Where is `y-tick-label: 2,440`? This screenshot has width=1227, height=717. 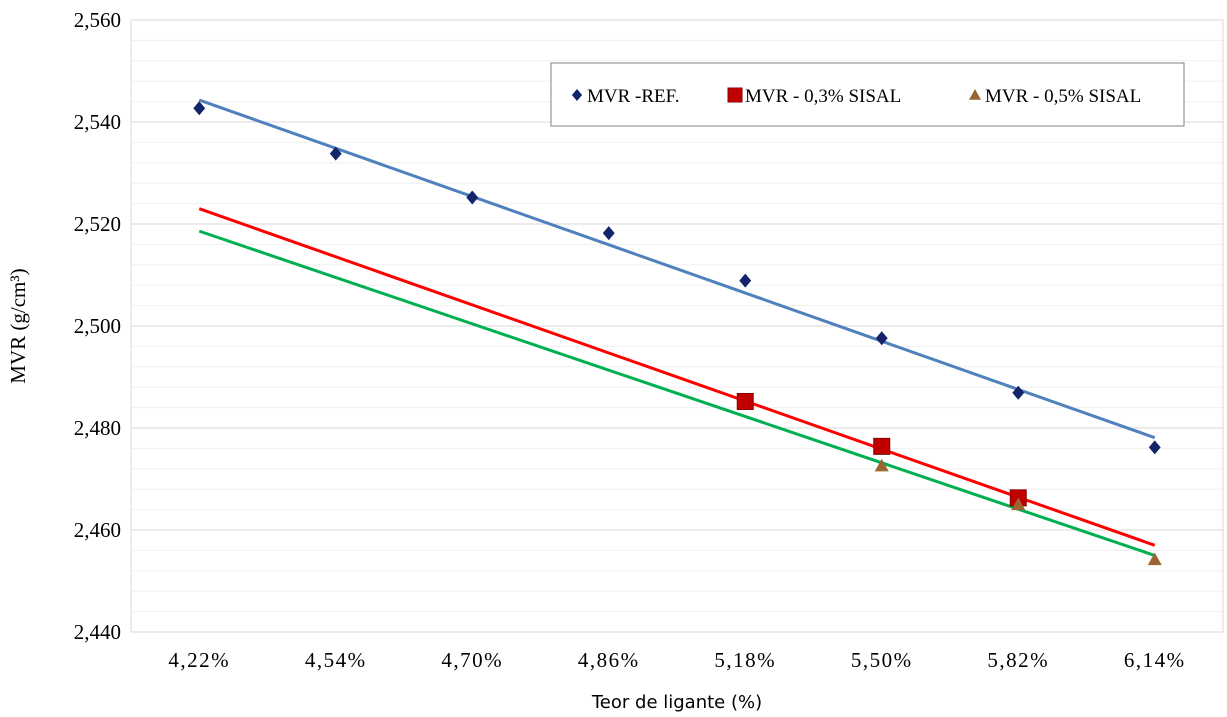 y-tick-label: 2,440 is located at coordinates (97, 632).